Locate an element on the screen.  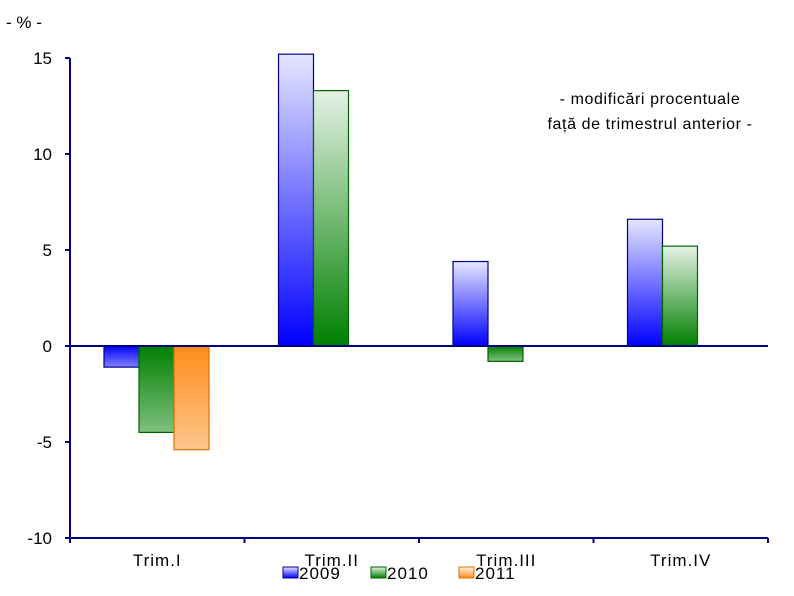
y-axis-ticks: -10 -5 0 5 10 15 is located at coordinates (48, 298).